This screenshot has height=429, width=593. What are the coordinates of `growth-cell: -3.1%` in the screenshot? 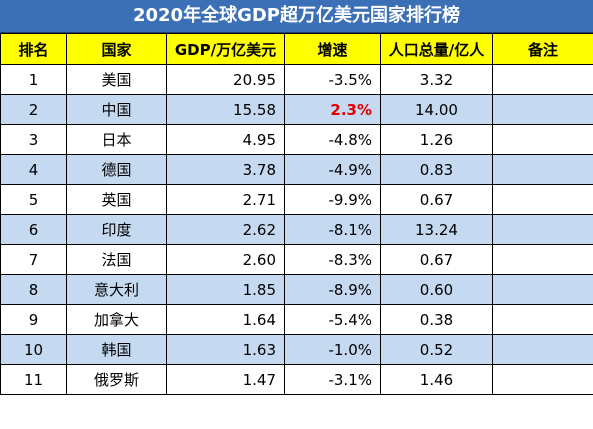 It's located at (332, 379).